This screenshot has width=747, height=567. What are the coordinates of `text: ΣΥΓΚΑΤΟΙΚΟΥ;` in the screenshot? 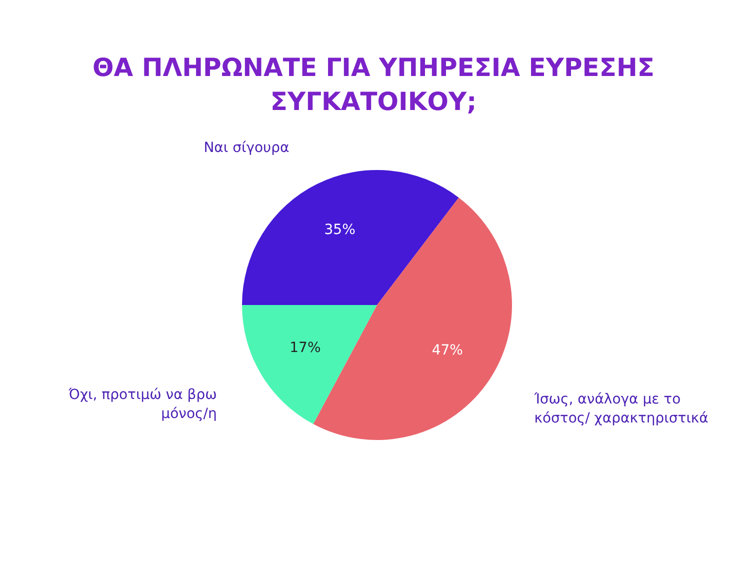 It's located at (373, 101).